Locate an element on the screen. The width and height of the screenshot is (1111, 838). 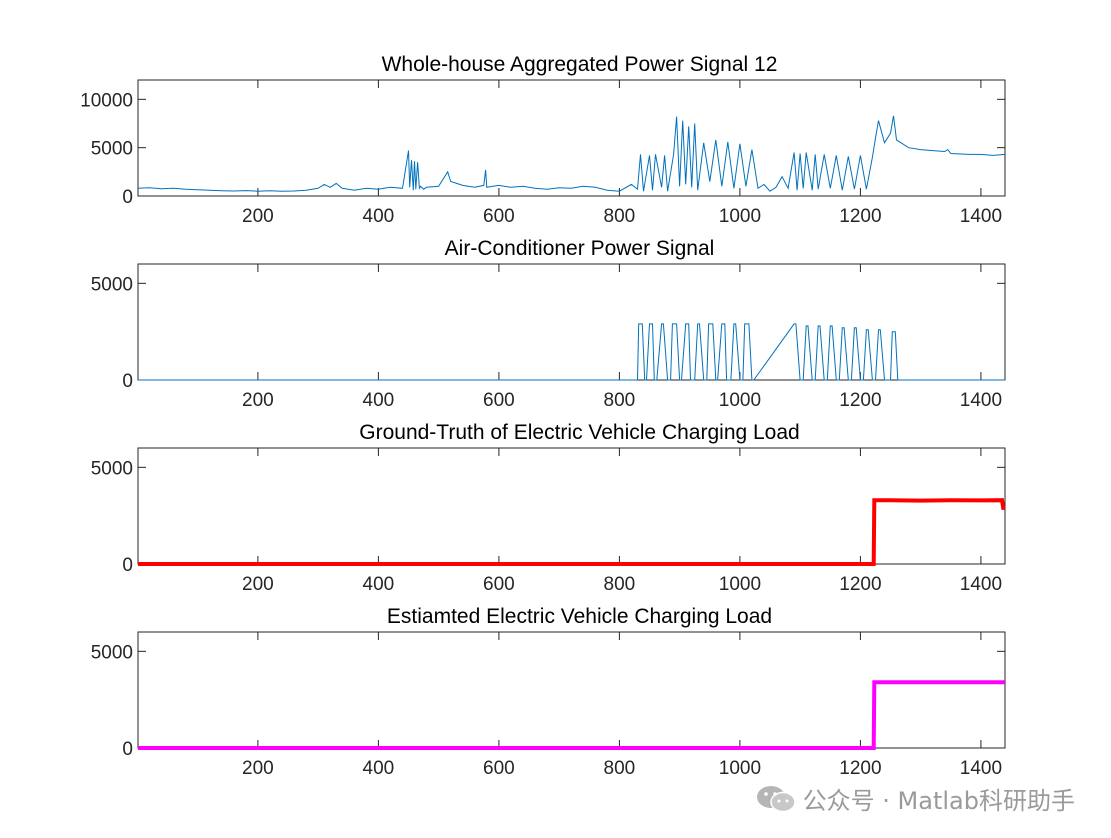
watermark: 公众号 · Matlab科研助手 is located at coordinates (915, 798).